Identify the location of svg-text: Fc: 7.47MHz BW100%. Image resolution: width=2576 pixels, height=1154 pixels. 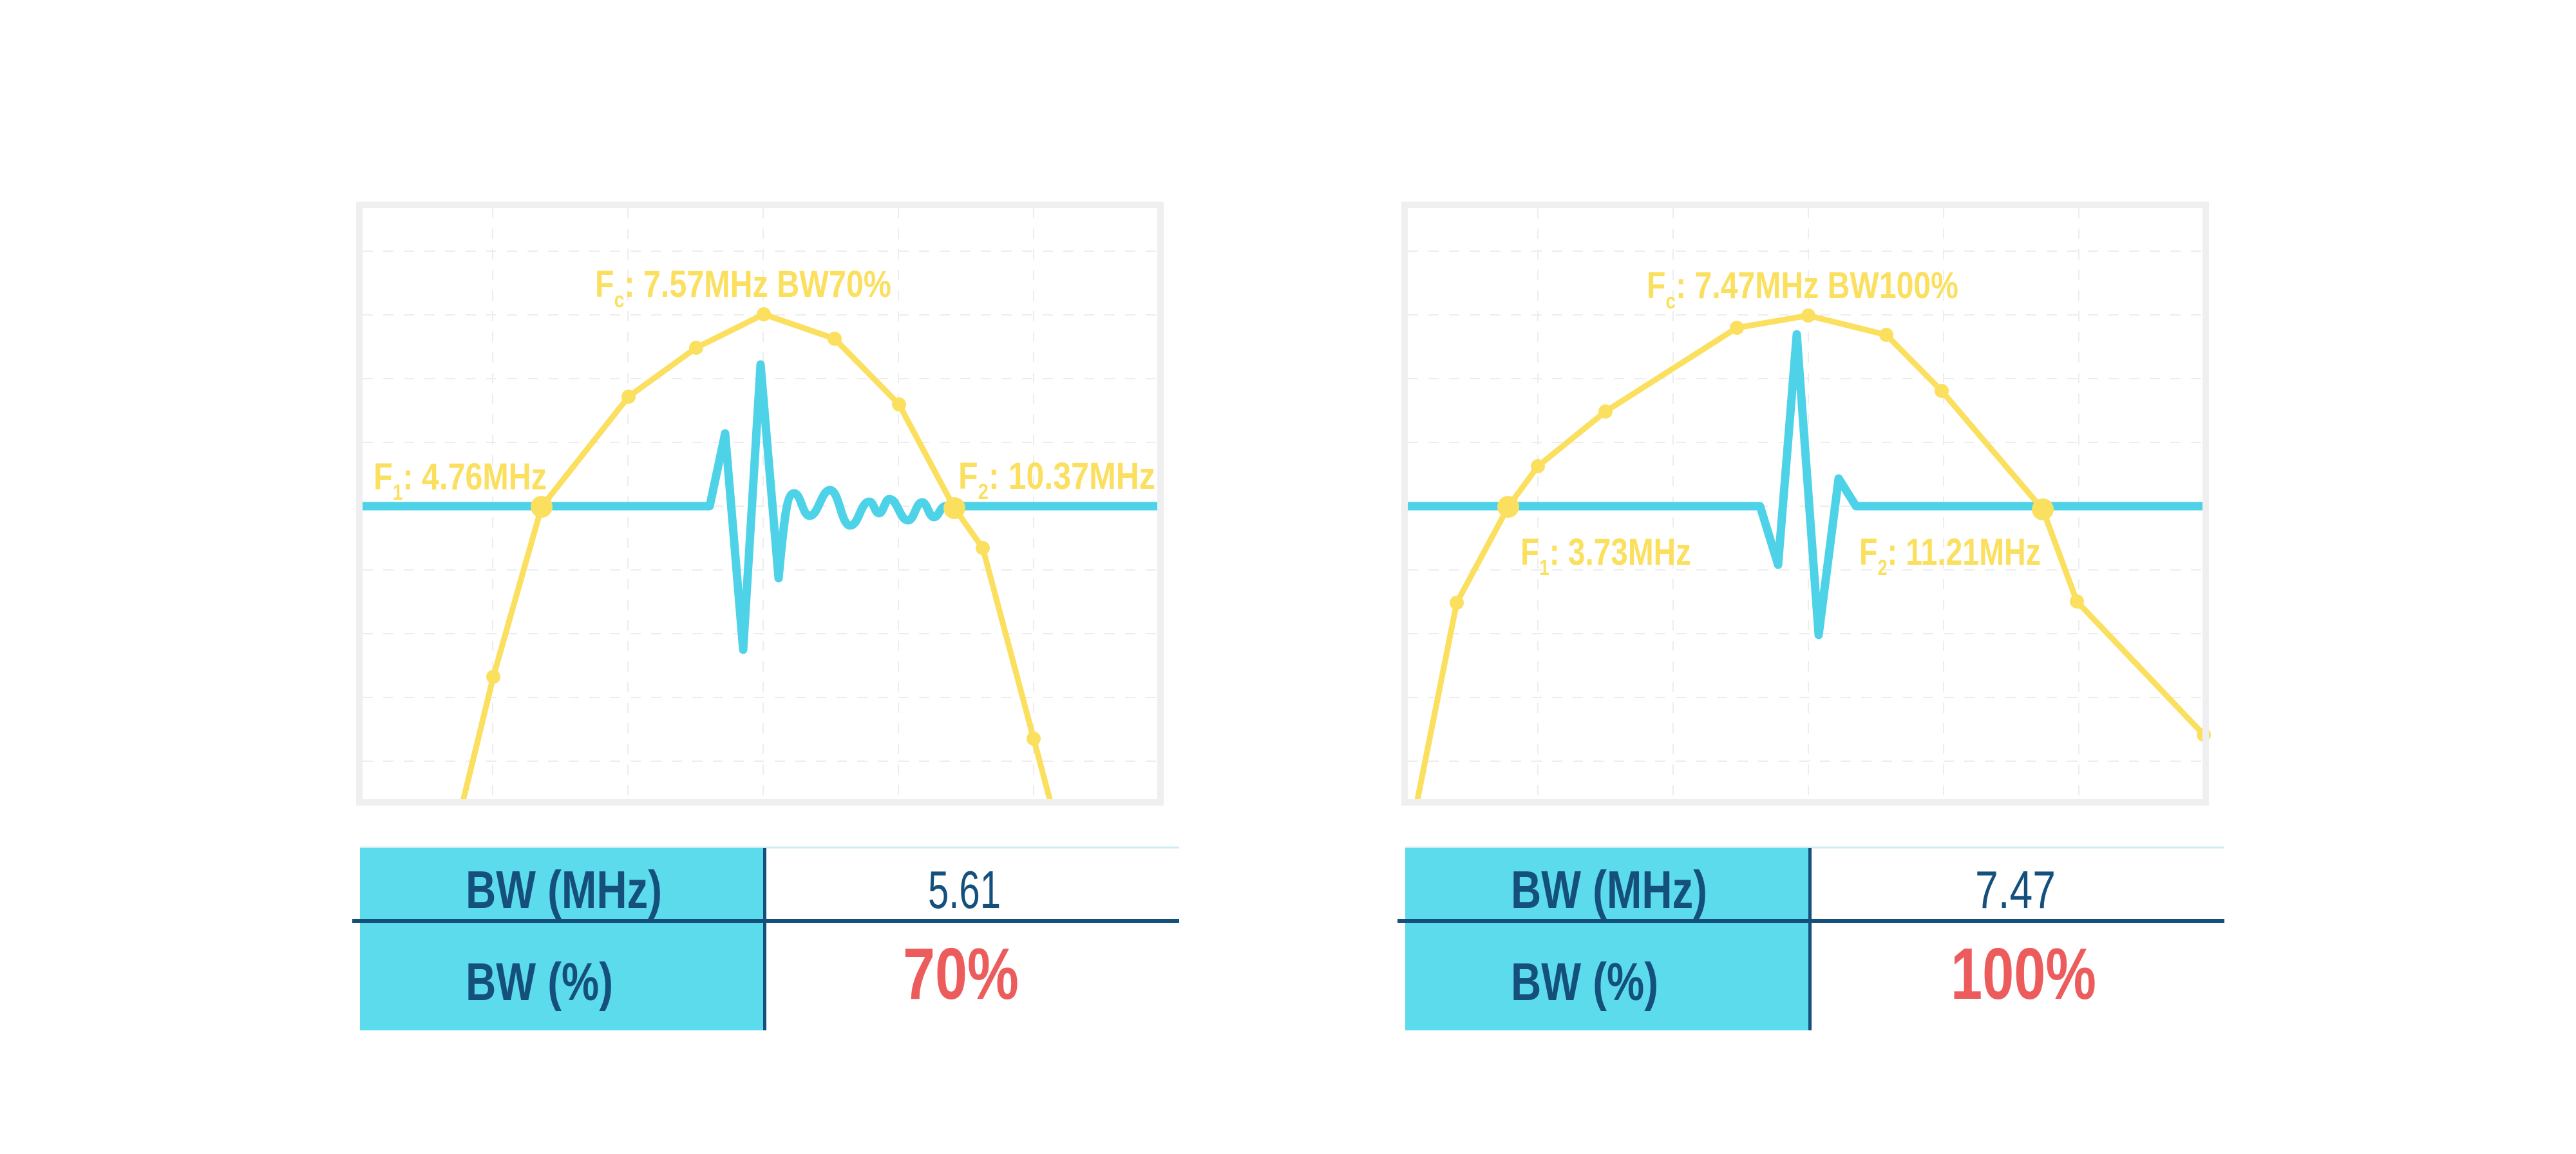
(1803, 289).